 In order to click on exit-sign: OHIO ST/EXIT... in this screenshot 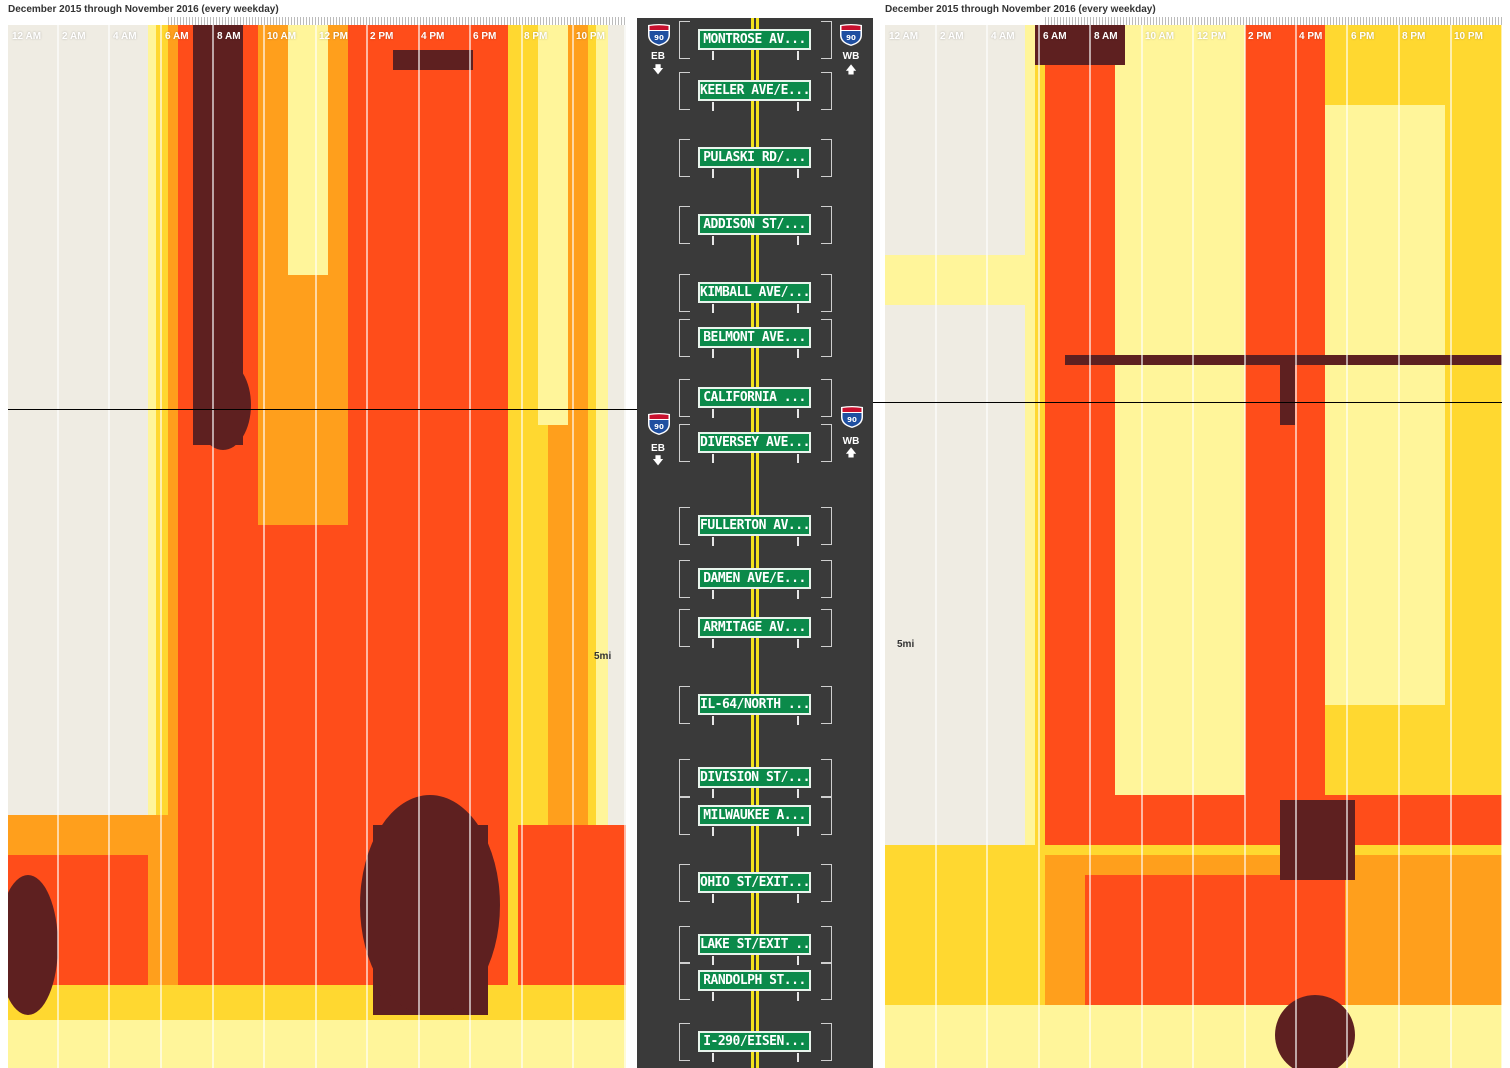, I will do `click(754, 882)`.